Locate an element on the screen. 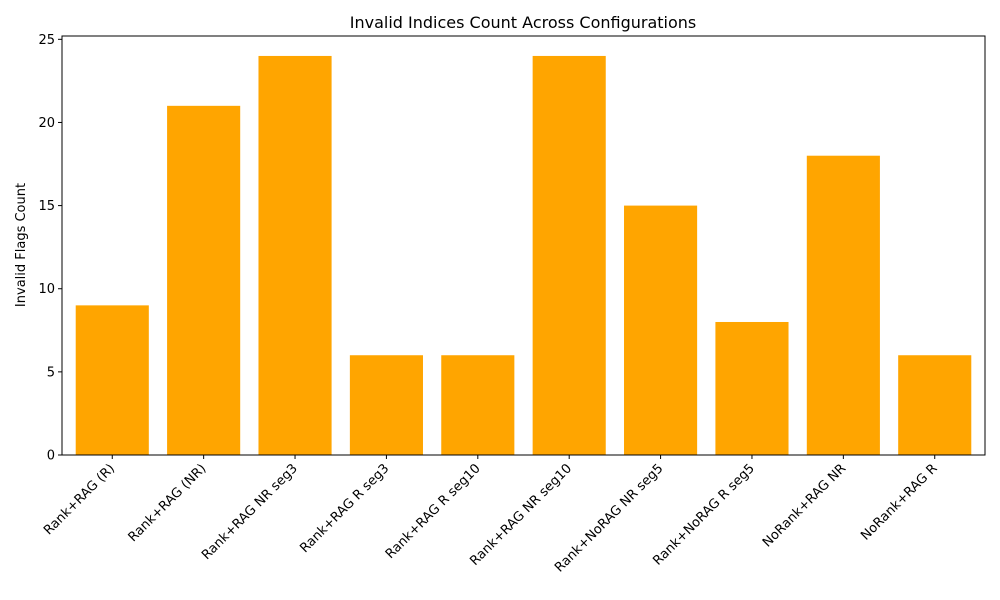  x-tick-label: Rank+RAG NR seg10 is located at coordinates (521, 515).